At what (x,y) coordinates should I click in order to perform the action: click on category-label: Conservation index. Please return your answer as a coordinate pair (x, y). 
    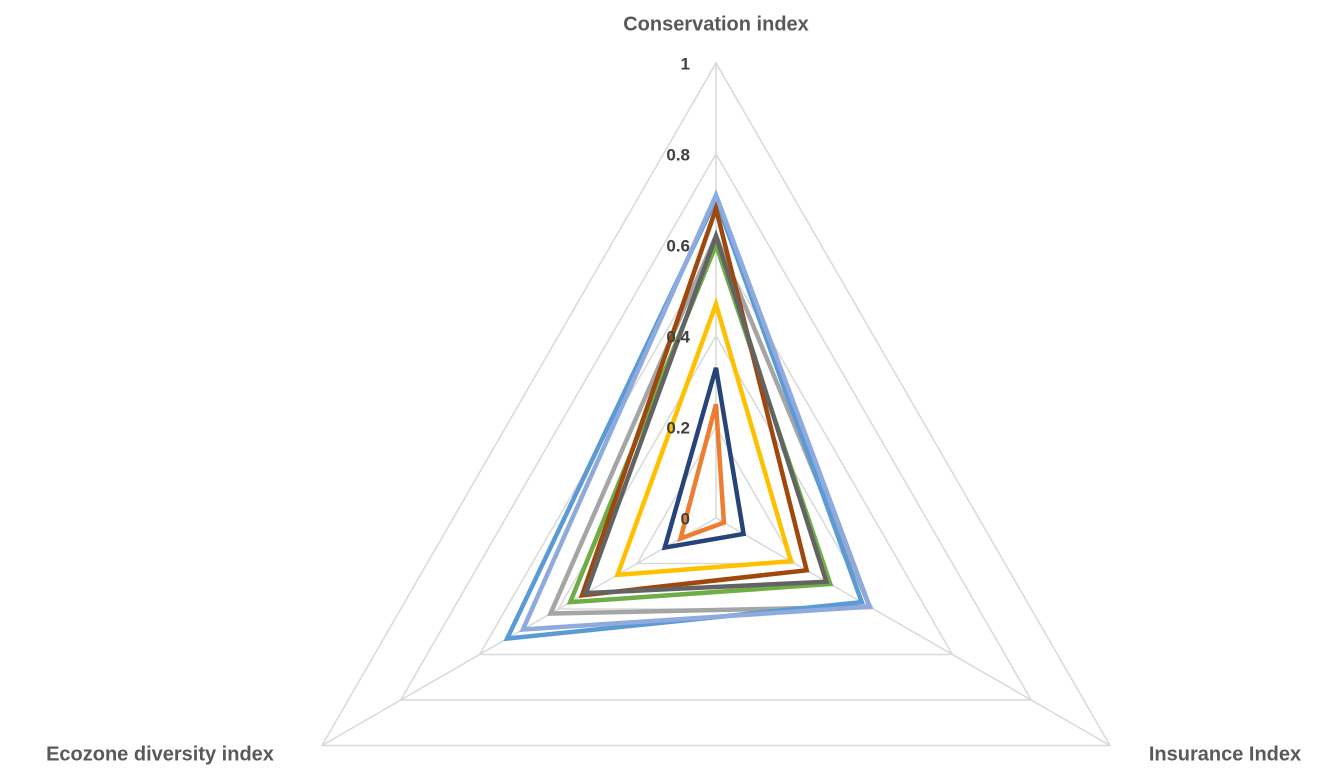
    Looking at the image, I should click on (716, 24).